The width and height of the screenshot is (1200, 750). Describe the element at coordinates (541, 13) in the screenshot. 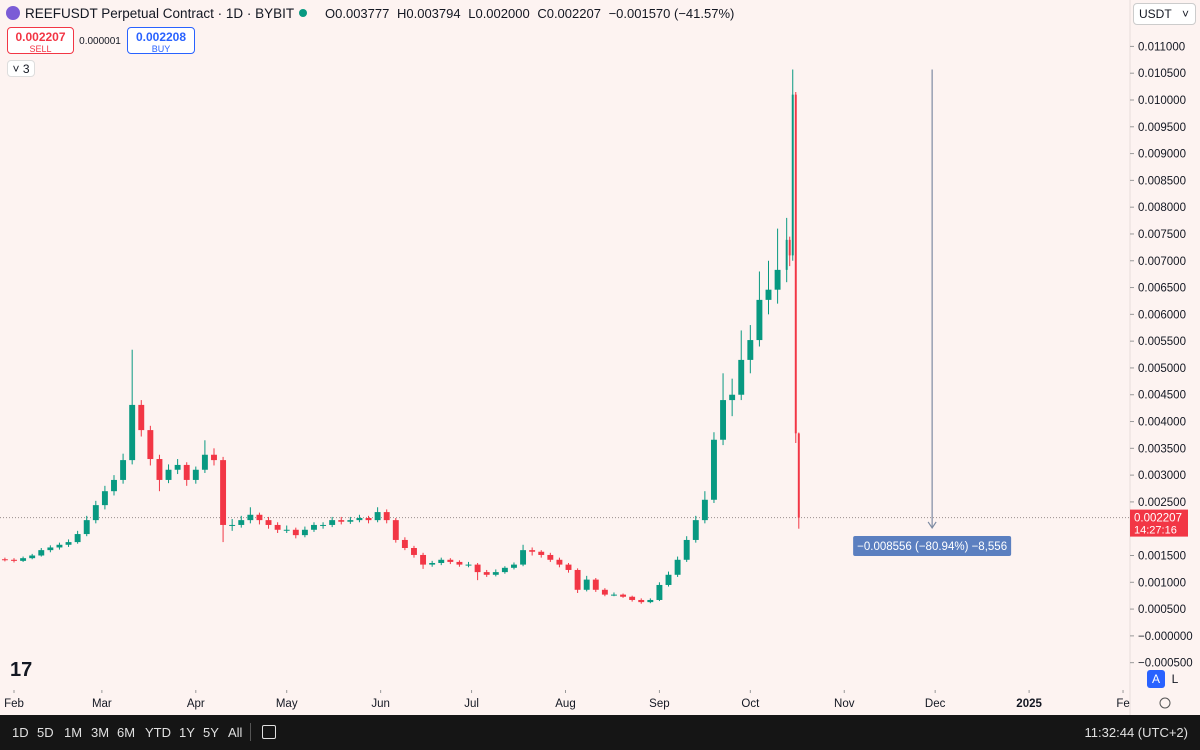

I see `c-label: C` at that location.